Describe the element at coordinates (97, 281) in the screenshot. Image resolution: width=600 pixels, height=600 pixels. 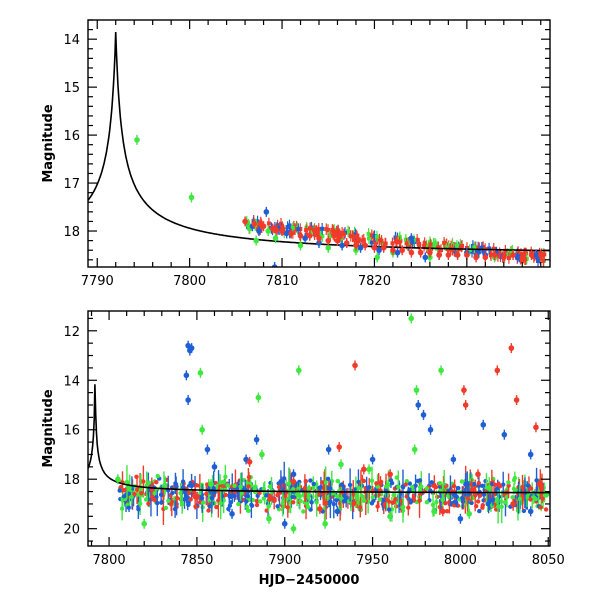
I see `x-tick-label: 7790` at that location.